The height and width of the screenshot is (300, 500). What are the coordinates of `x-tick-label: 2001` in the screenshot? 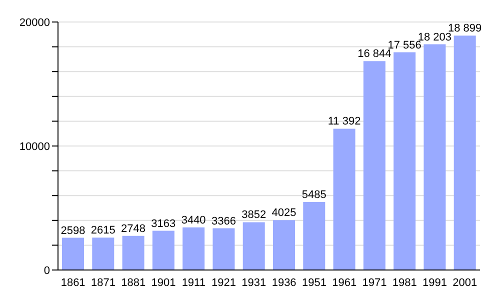 It's located at (465, 282).